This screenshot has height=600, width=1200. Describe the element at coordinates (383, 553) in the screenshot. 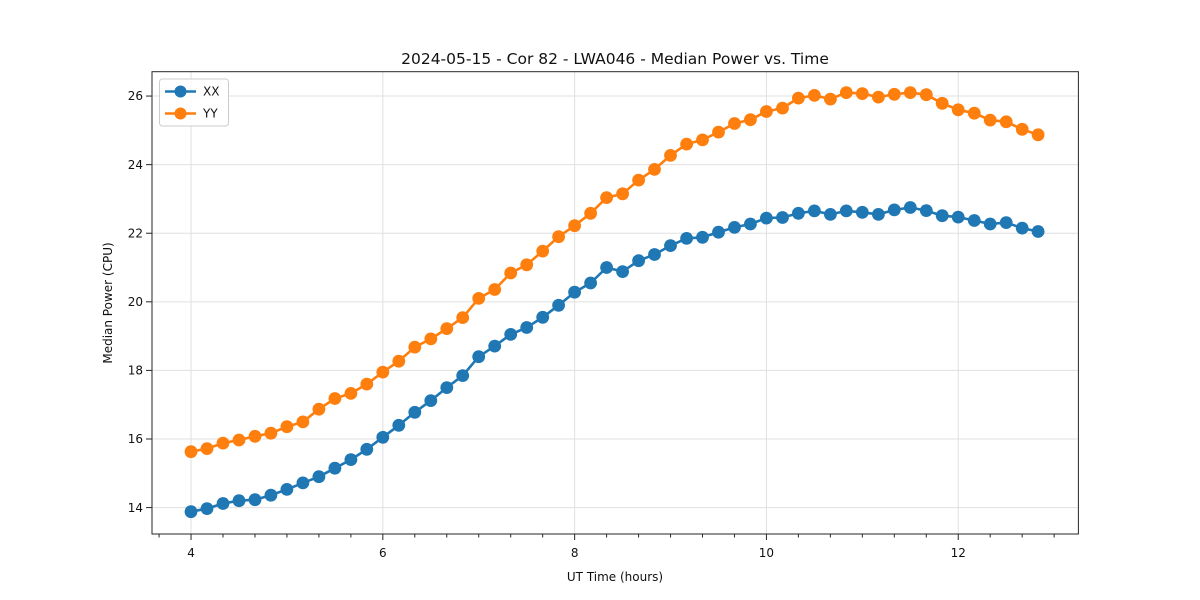

I see `x-tick-label: 6` at that location.